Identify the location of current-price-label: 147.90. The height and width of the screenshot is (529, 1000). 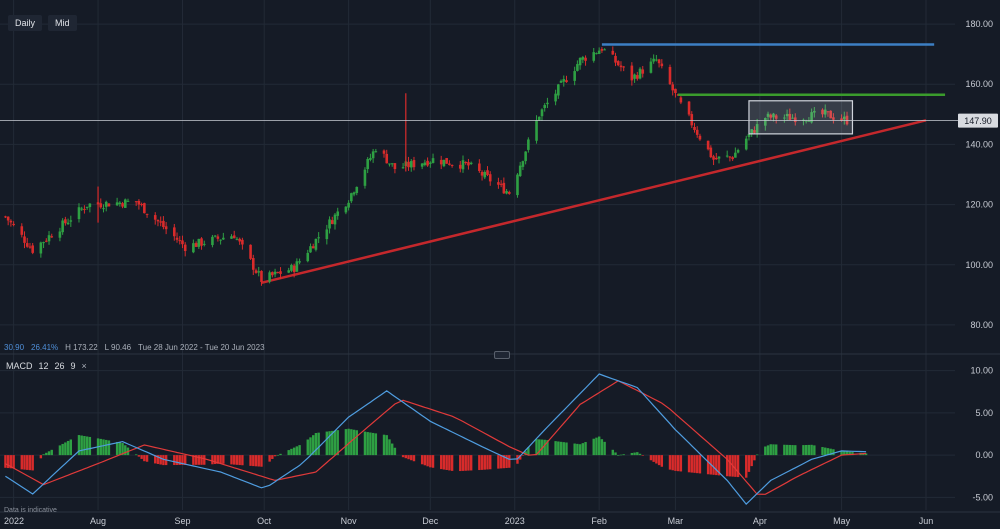
(978, 121).